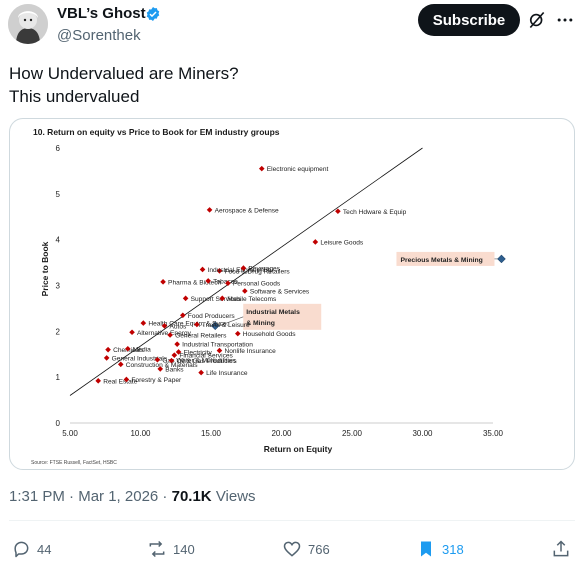 This screenshot has height=562, width=584. Describe the element at coordinates (257, 284) in the screenshot. I see `point-label: Personal Goods` at that location.